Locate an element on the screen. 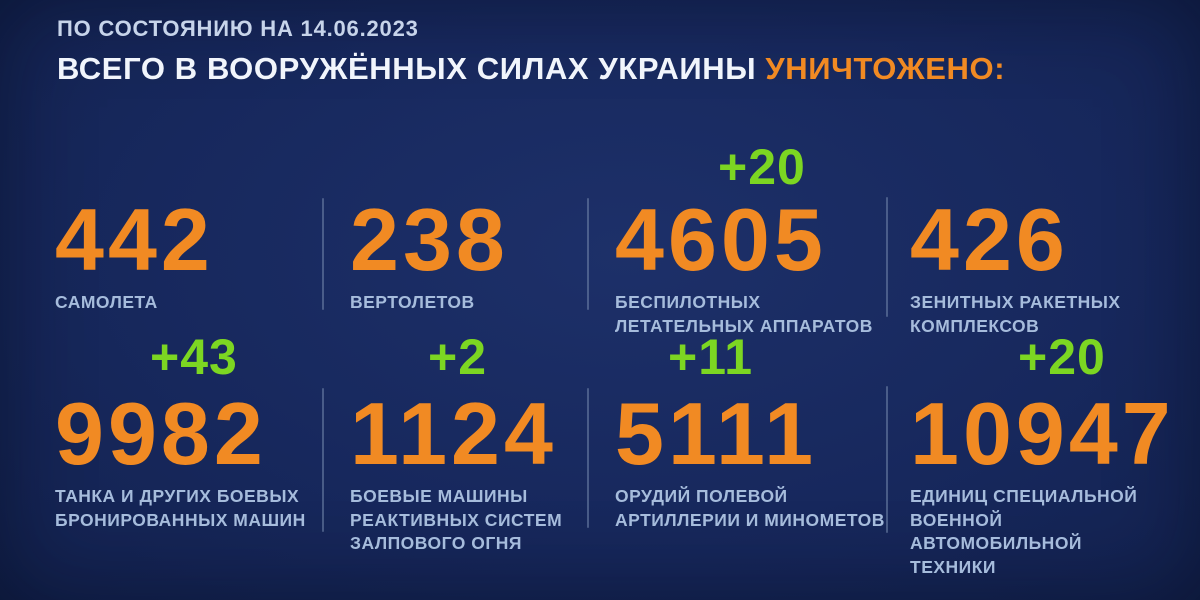 This screenshot has width=1200, height=600. stat-value: 4605 is located at coordinates (721, 239).